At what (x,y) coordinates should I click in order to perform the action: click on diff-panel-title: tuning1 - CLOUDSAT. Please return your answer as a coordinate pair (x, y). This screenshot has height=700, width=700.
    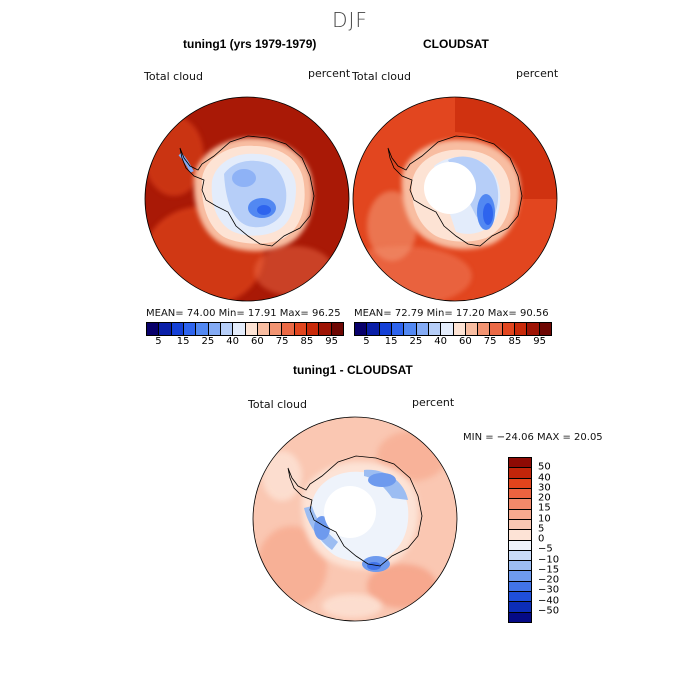
    Looking at the image, I should click on (353, 370).